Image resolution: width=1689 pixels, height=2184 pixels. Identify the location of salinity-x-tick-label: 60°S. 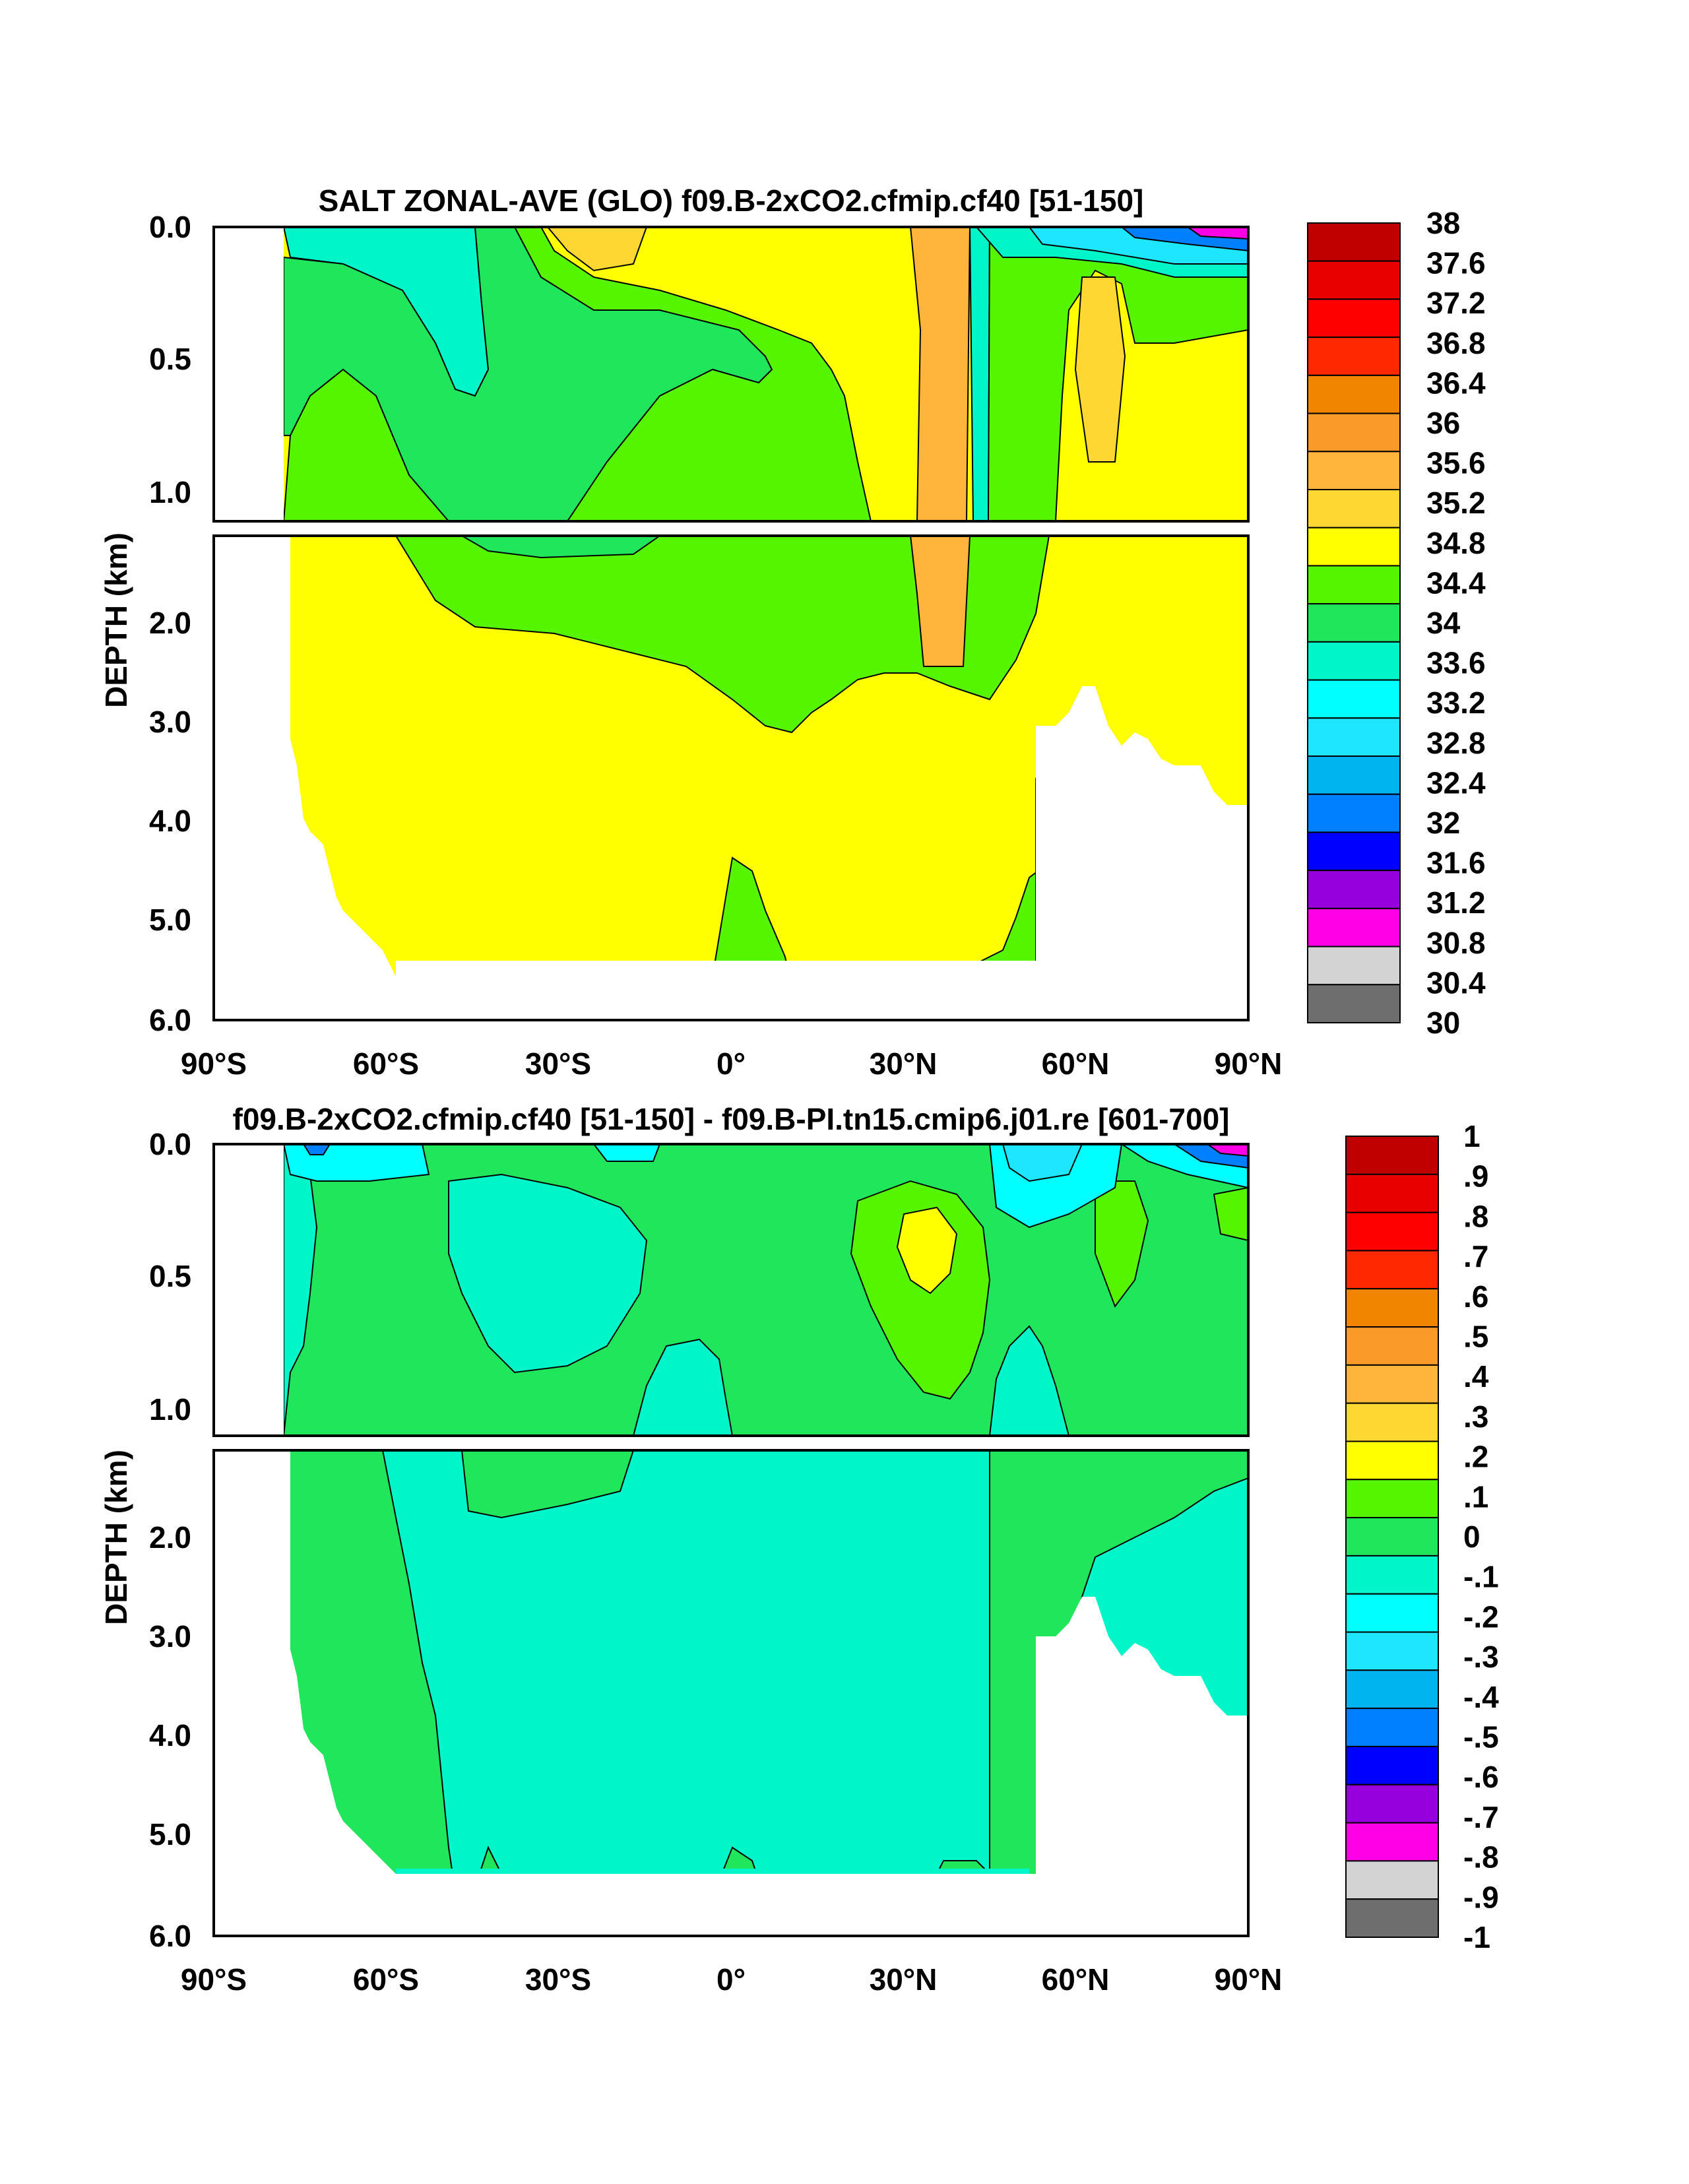
(386, 1063).